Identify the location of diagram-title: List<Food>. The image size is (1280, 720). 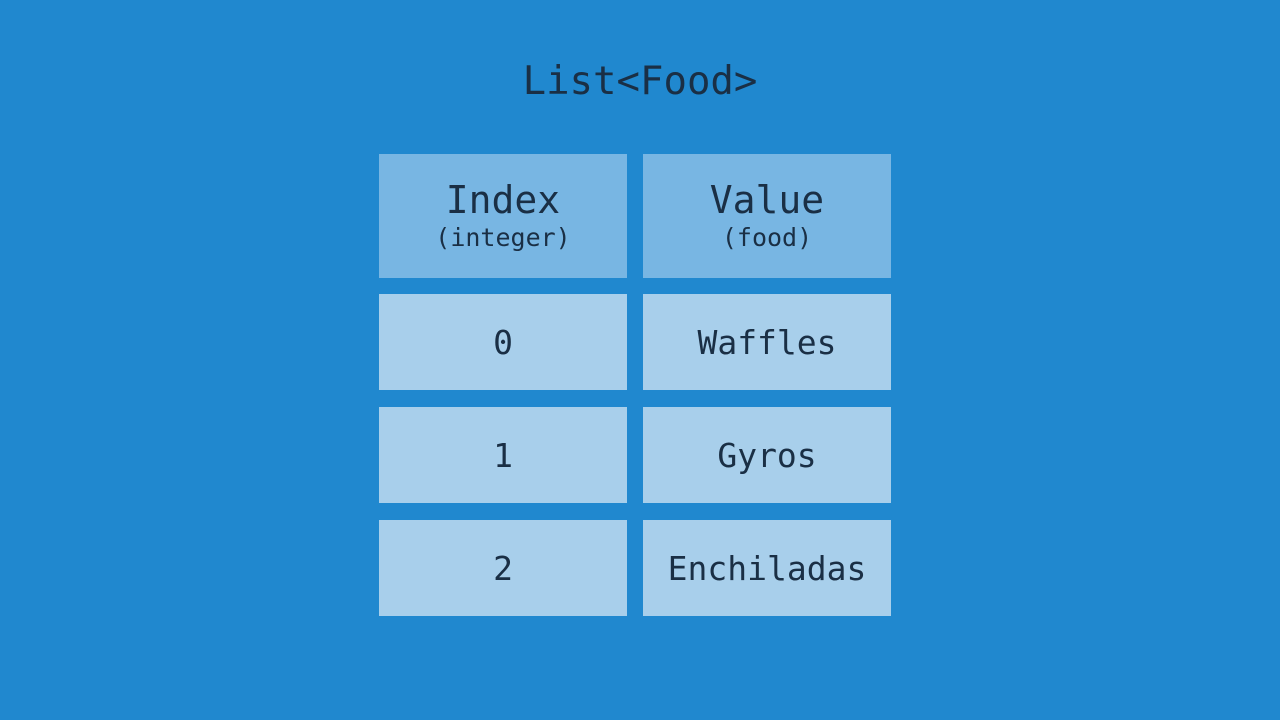
(640, 81).